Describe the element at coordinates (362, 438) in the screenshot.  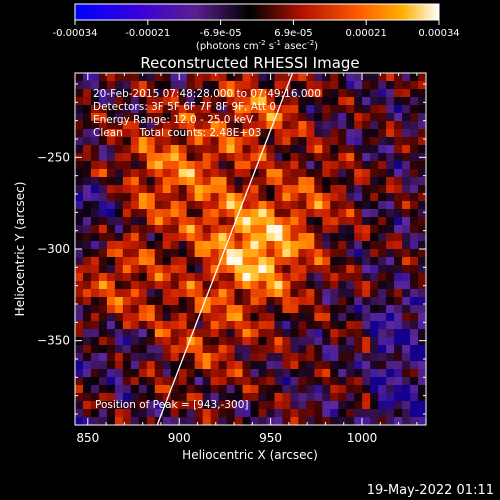
I see `x-tick-label: 1000` at that location.